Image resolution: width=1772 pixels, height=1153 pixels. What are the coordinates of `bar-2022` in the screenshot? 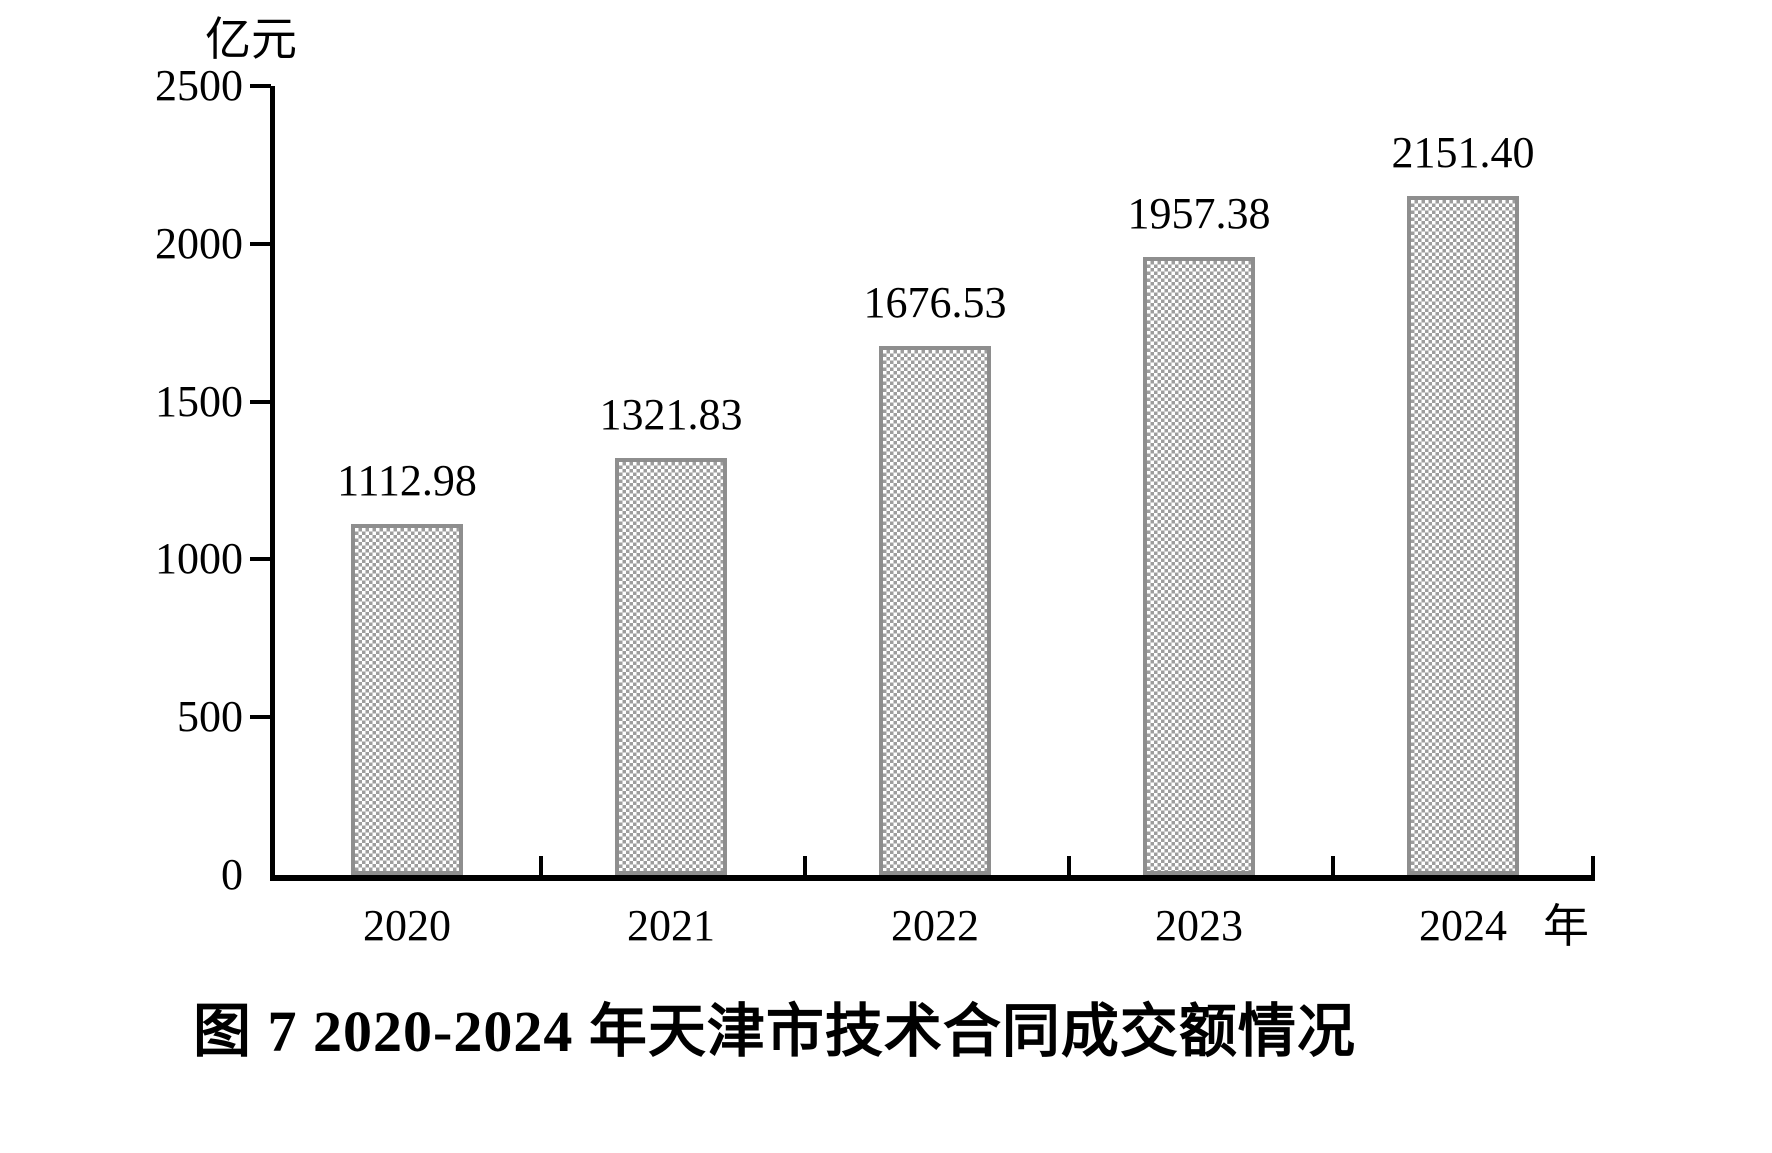 It's located at (935, 610).